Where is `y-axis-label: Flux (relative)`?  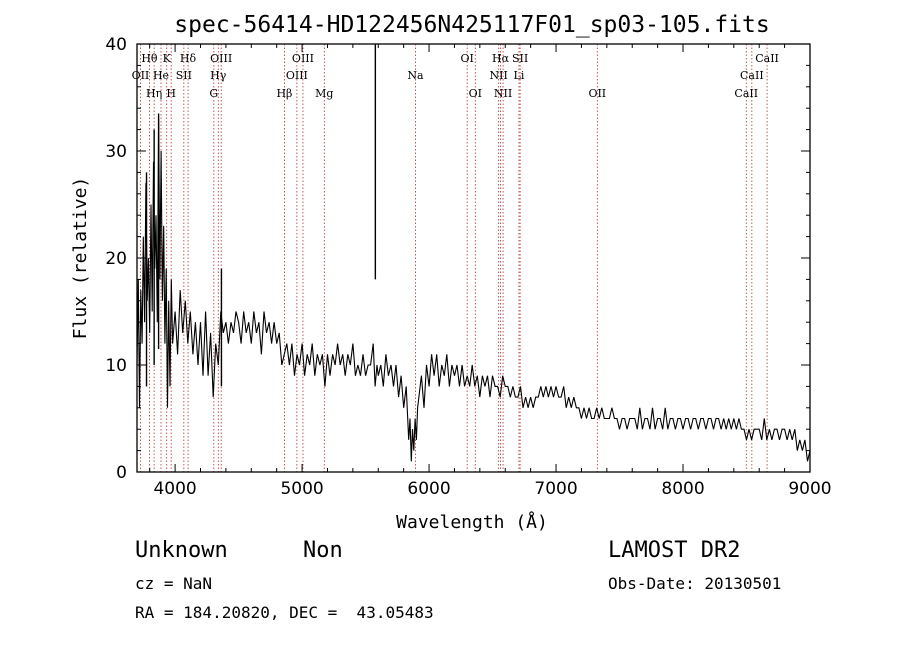
y-axis-label: Flux (relative) is located at coordinates (80, 258).